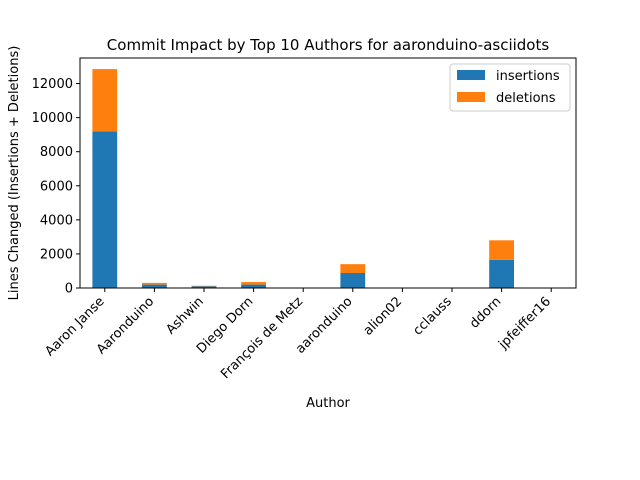 The width and height of the screenshot is (640, 480). Describe the element at coordinates (184, 315) in the screenshot. I see `x-tick-label: Ashwin` at that location.